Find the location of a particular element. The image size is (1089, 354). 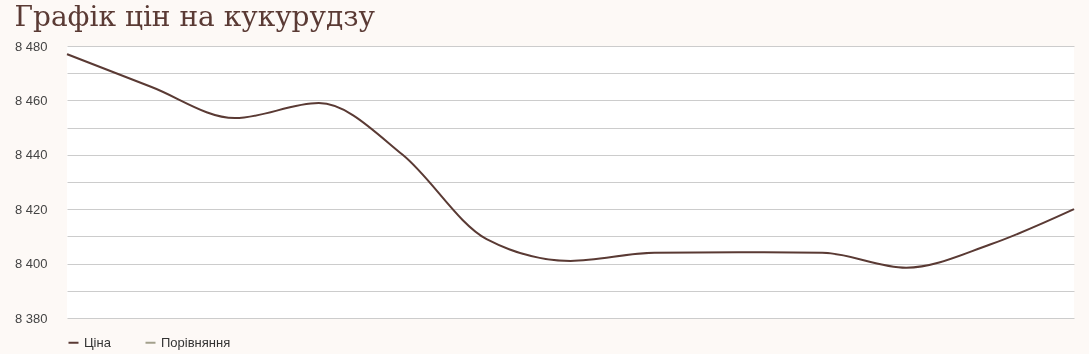

y-tick-label: 8 380 is located at coordinates (31, 318).